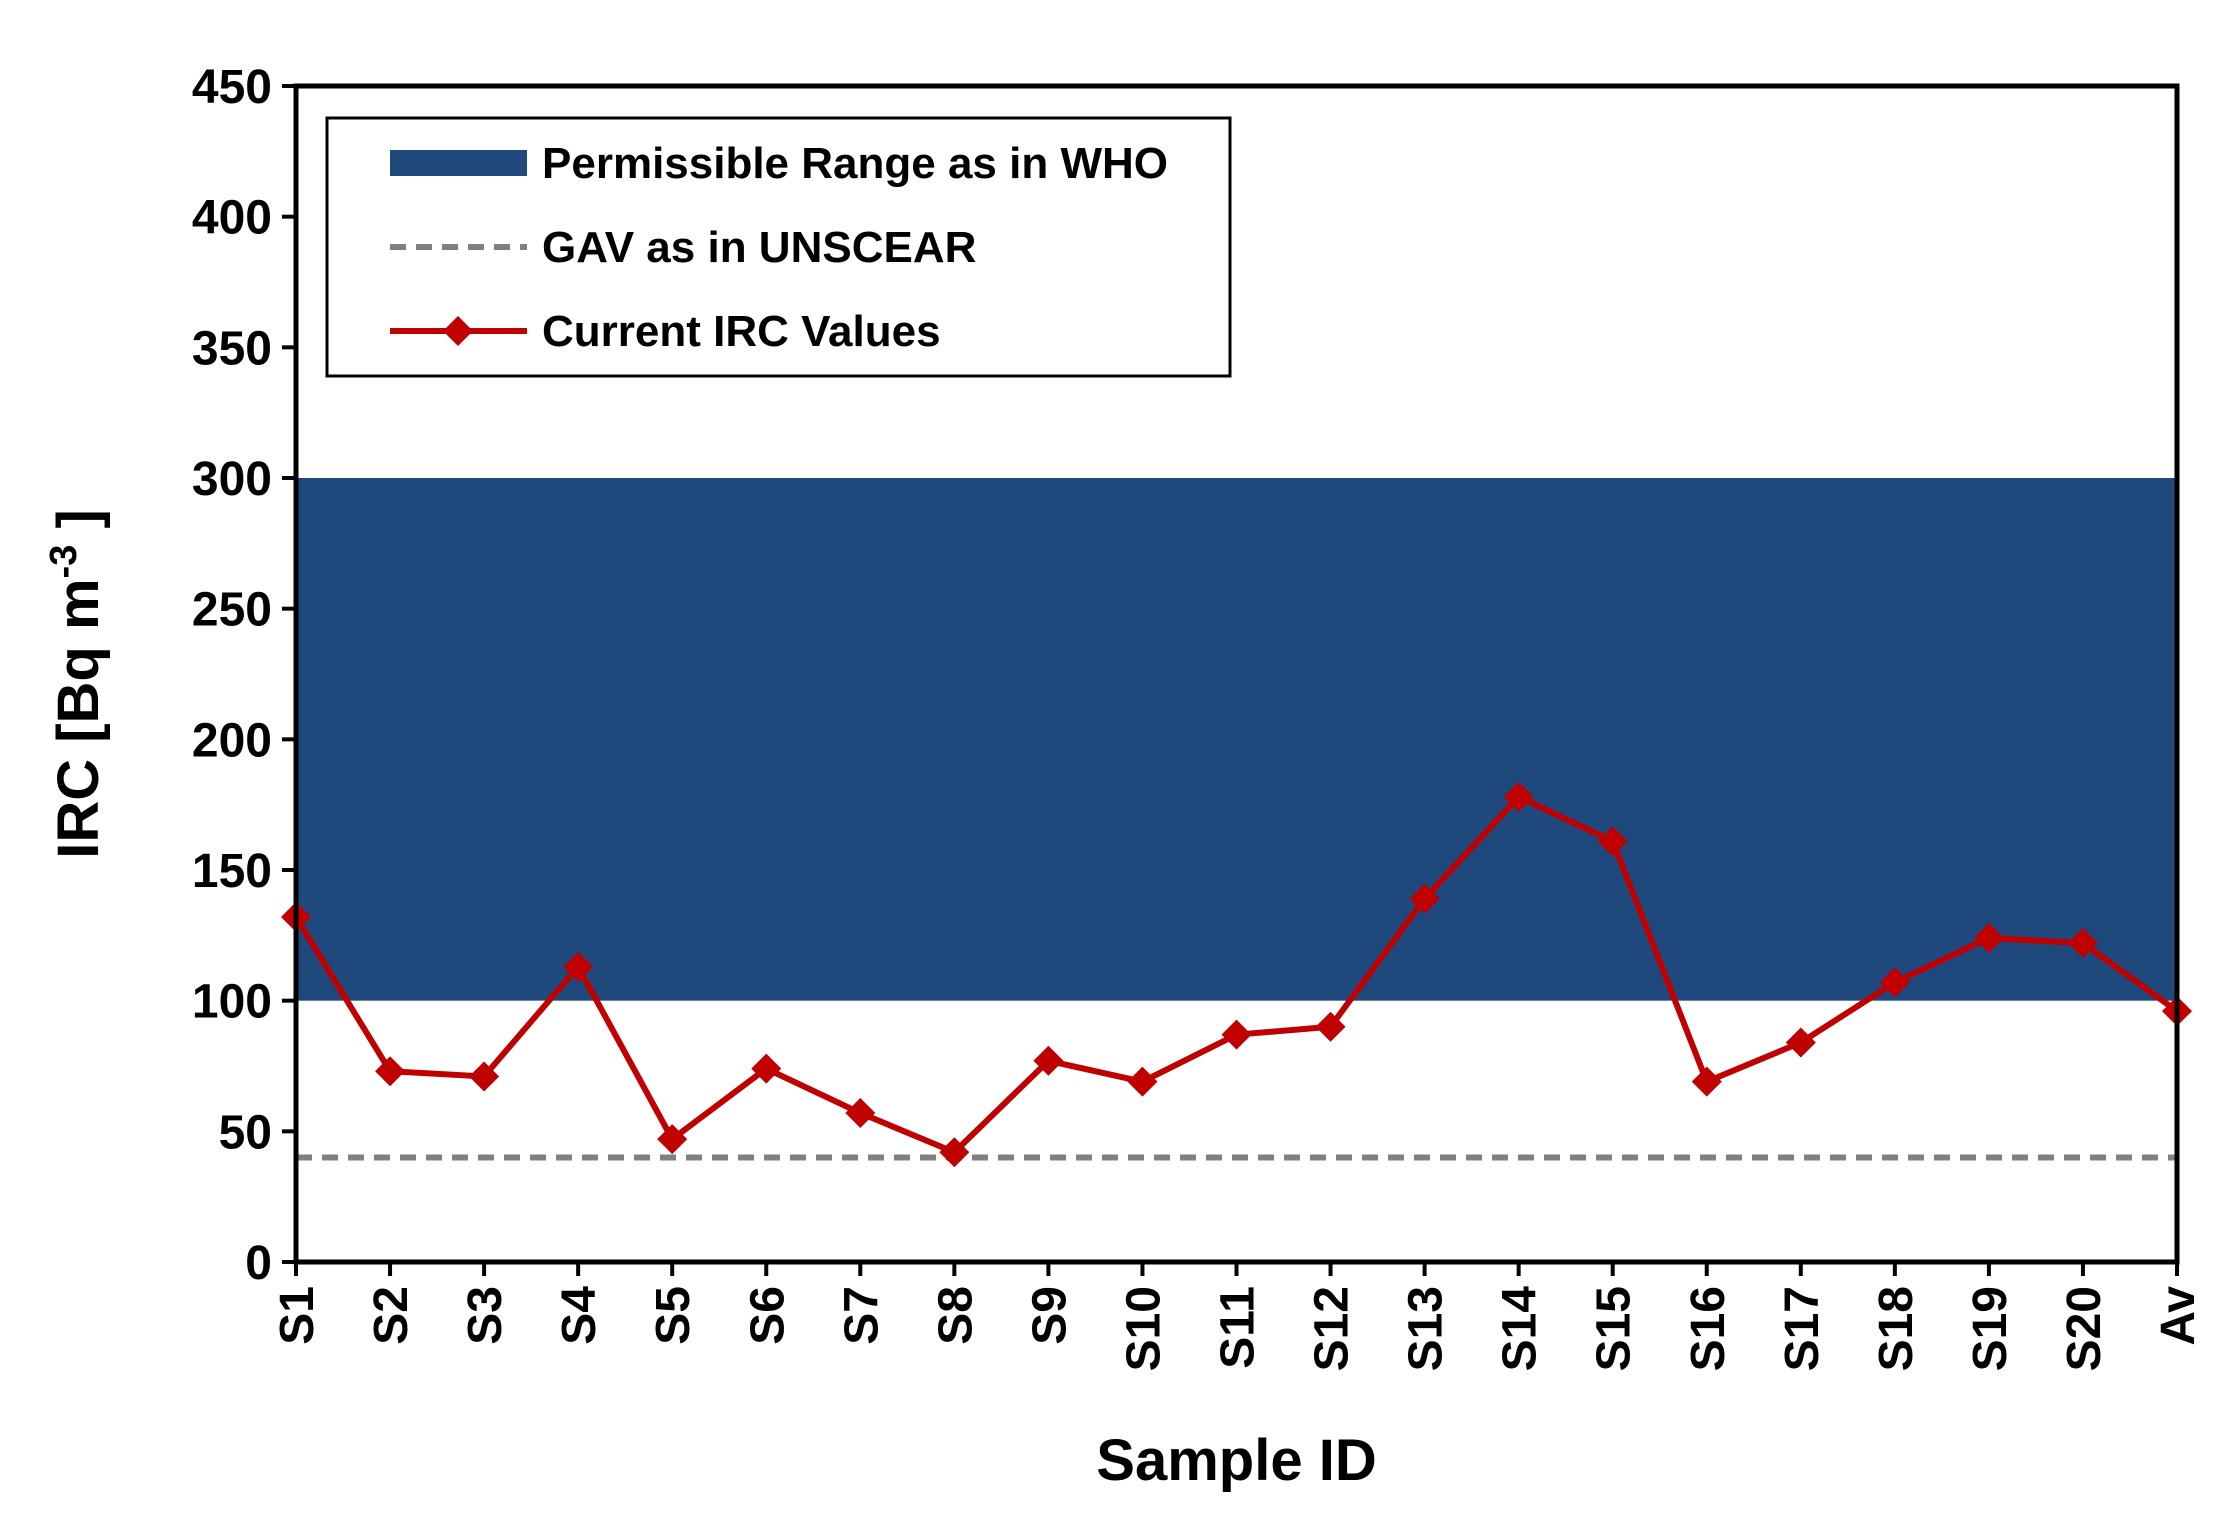 The image size is (2238, 1525). What do you see at coordinates (1614, 1328) in the screenshot?
I see `x-tick-label-s15: S15` at bounding box center [1614, 1328].